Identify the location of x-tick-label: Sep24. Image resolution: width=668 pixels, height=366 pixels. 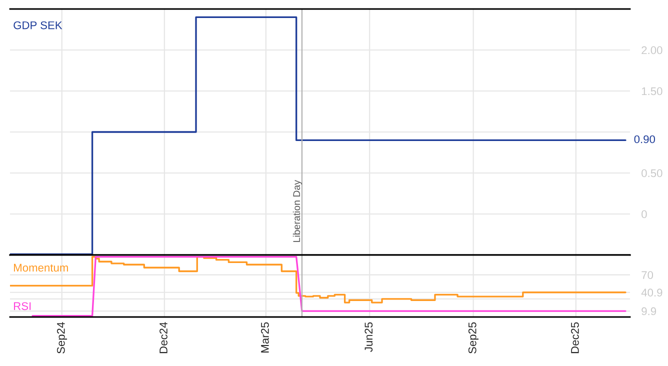
(62, 338).